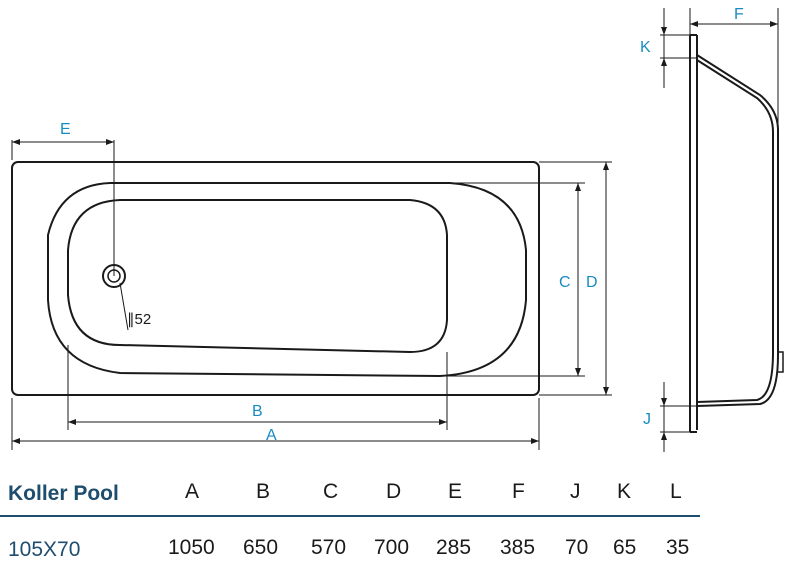 This screenshot has width=803, height=566. Describe the element at coordinates (624, 491) in the screenshot. I see `header-k: K` at that location.